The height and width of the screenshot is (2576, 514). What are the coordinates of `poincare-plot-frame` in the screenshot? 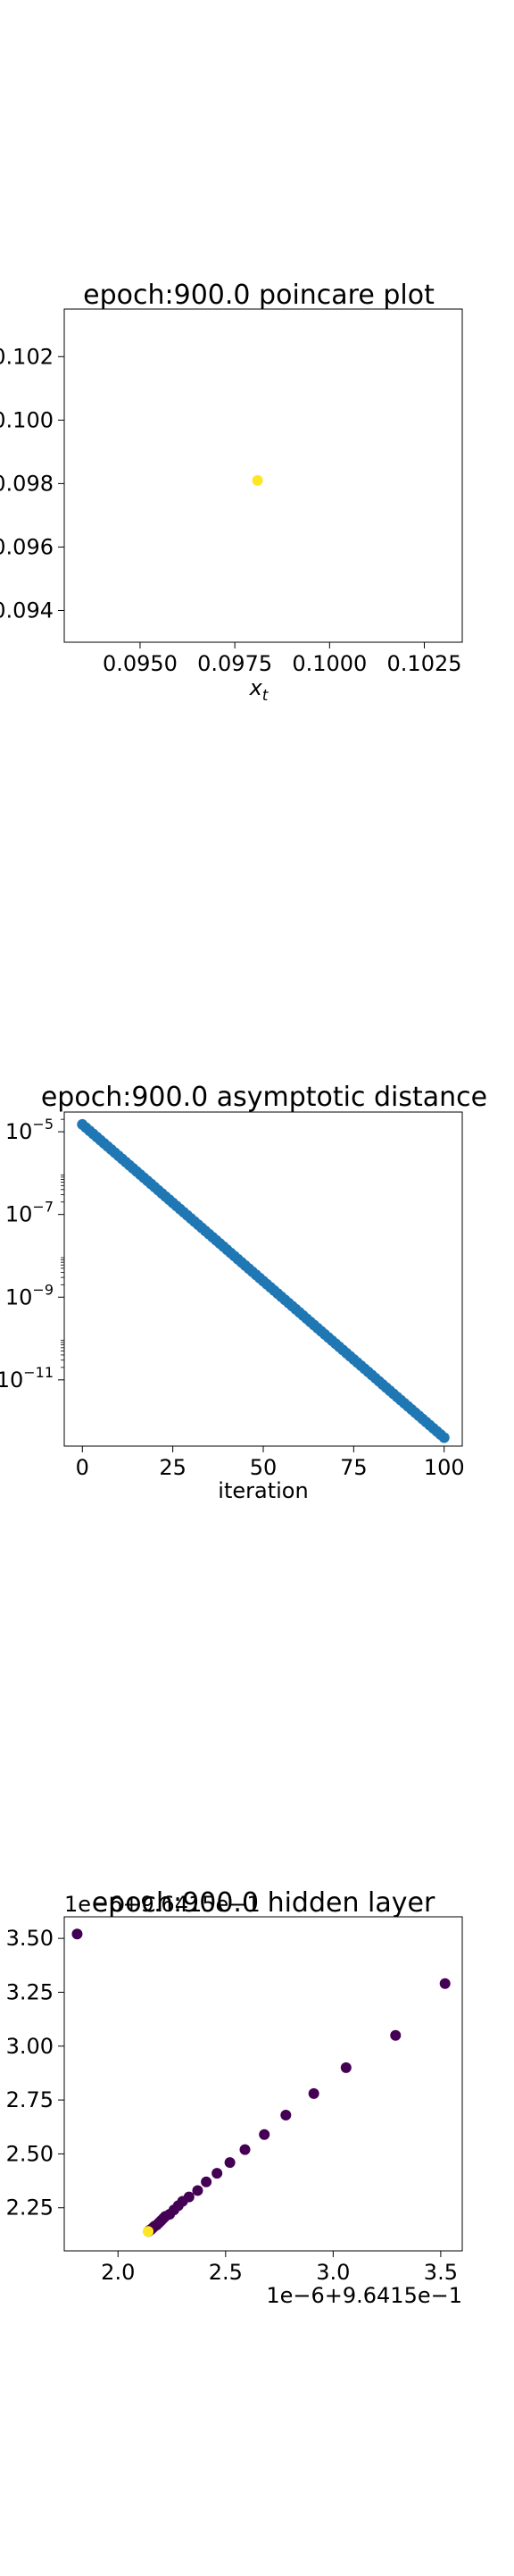 It's located at (263, 476).